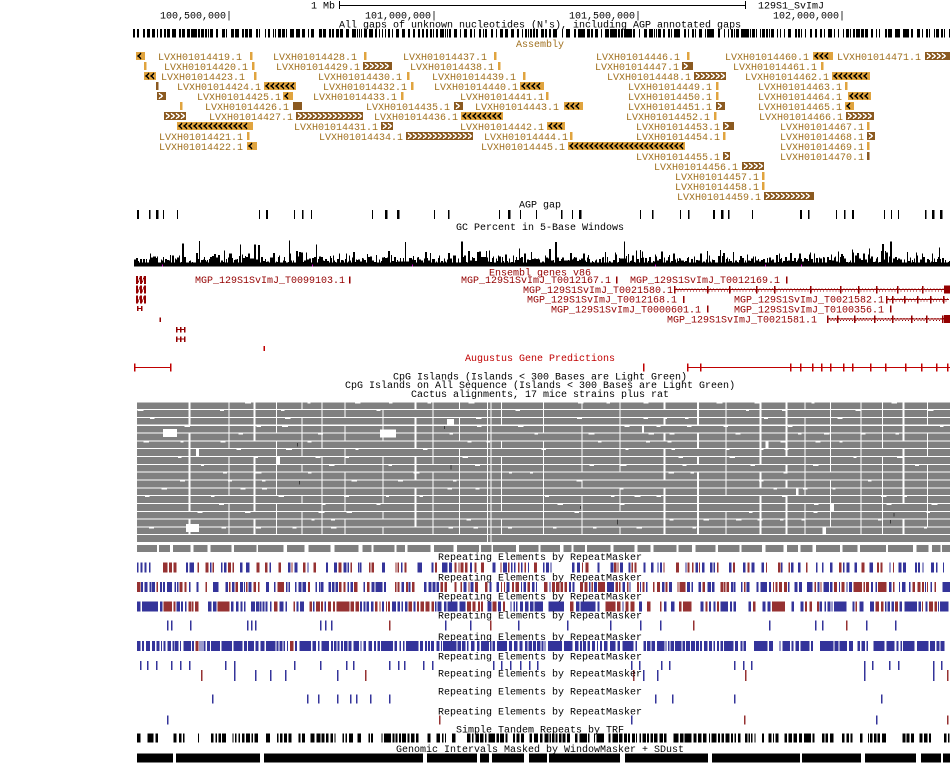 The width and height of the screenshot is (950, 763). Describe the element at coordinates (670, 98) in the screenshot. I see `svg-text: LVXH01014450.1` at that location.